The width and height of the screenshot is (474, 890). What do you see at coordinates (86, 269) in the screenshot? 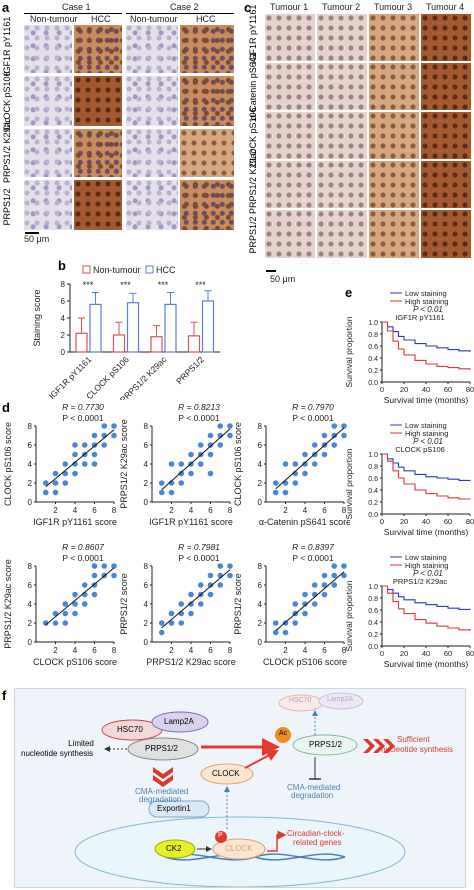
I see `legend-swatch-nontumour` at bounding box center [86, 269].